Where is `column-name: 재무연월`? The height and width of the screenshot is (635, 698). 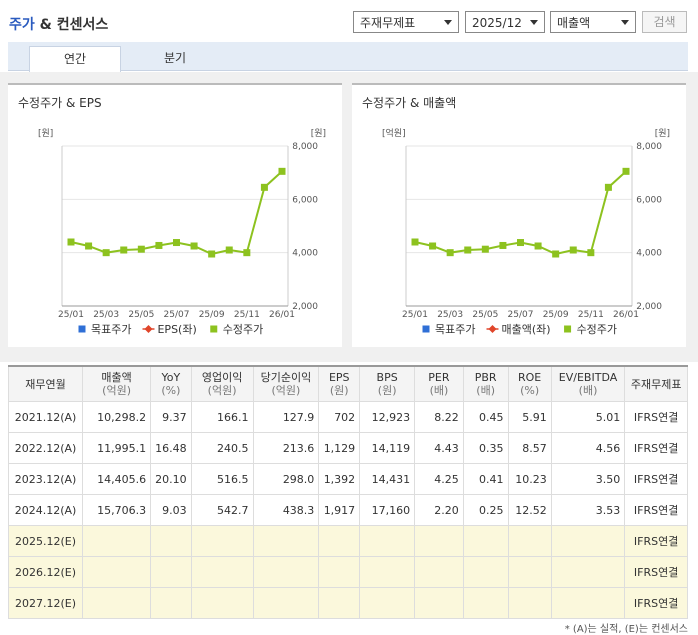
column-name: 재무연월 is located at coordinates (45, 384).